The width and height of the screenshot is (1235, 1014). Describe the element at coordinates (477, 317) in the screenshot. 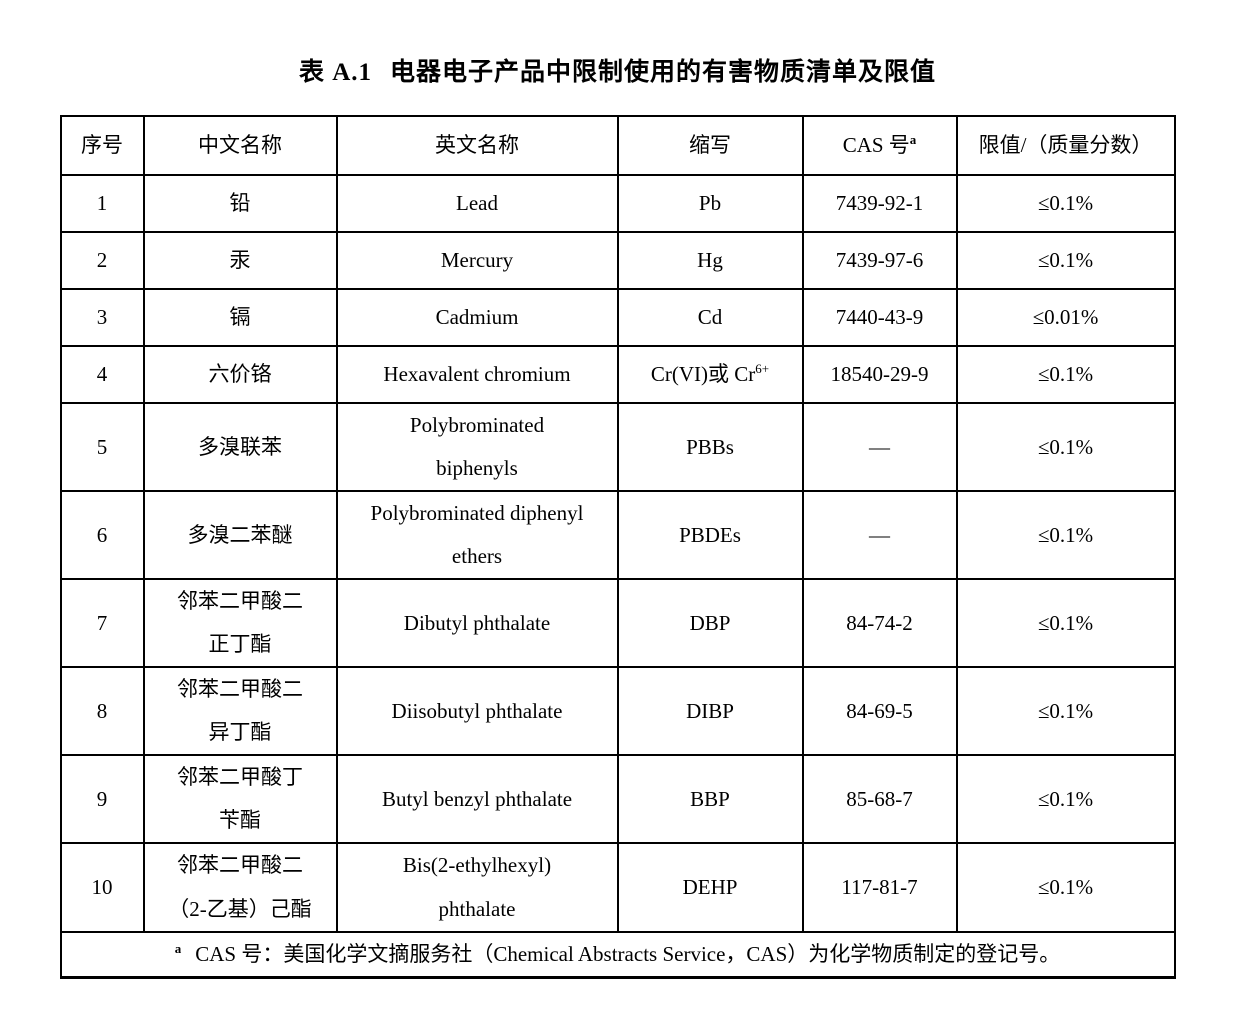

I see `cell-en-name: Cadmium` at that location.